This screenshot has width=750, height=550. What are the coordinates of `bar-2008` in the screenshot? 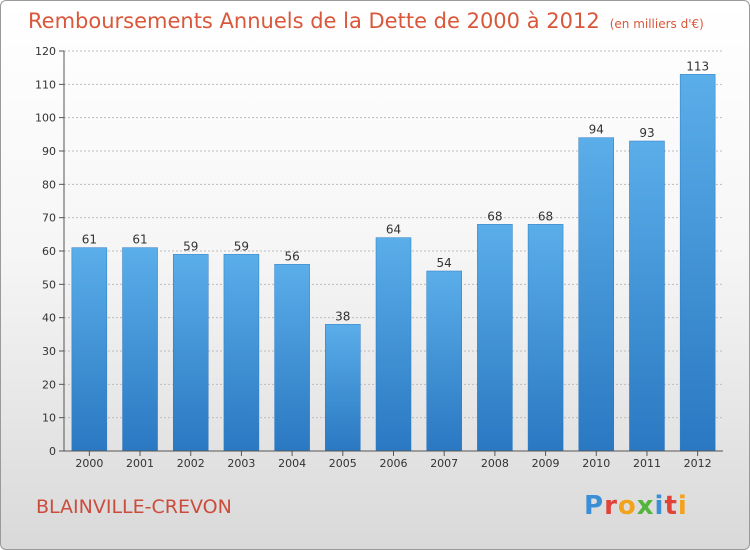 It's located at (495, 338).